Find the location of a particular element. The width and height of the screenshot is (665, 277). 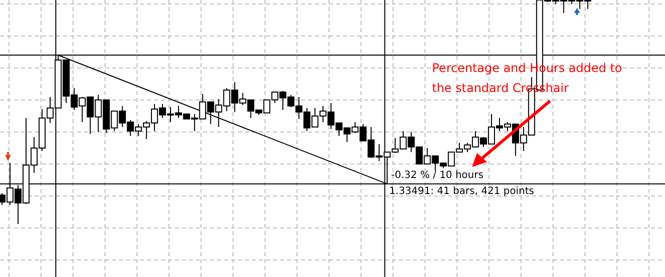

annotation: 1.33491: 41 bars, 421 points is located at coordinates (461, 191).